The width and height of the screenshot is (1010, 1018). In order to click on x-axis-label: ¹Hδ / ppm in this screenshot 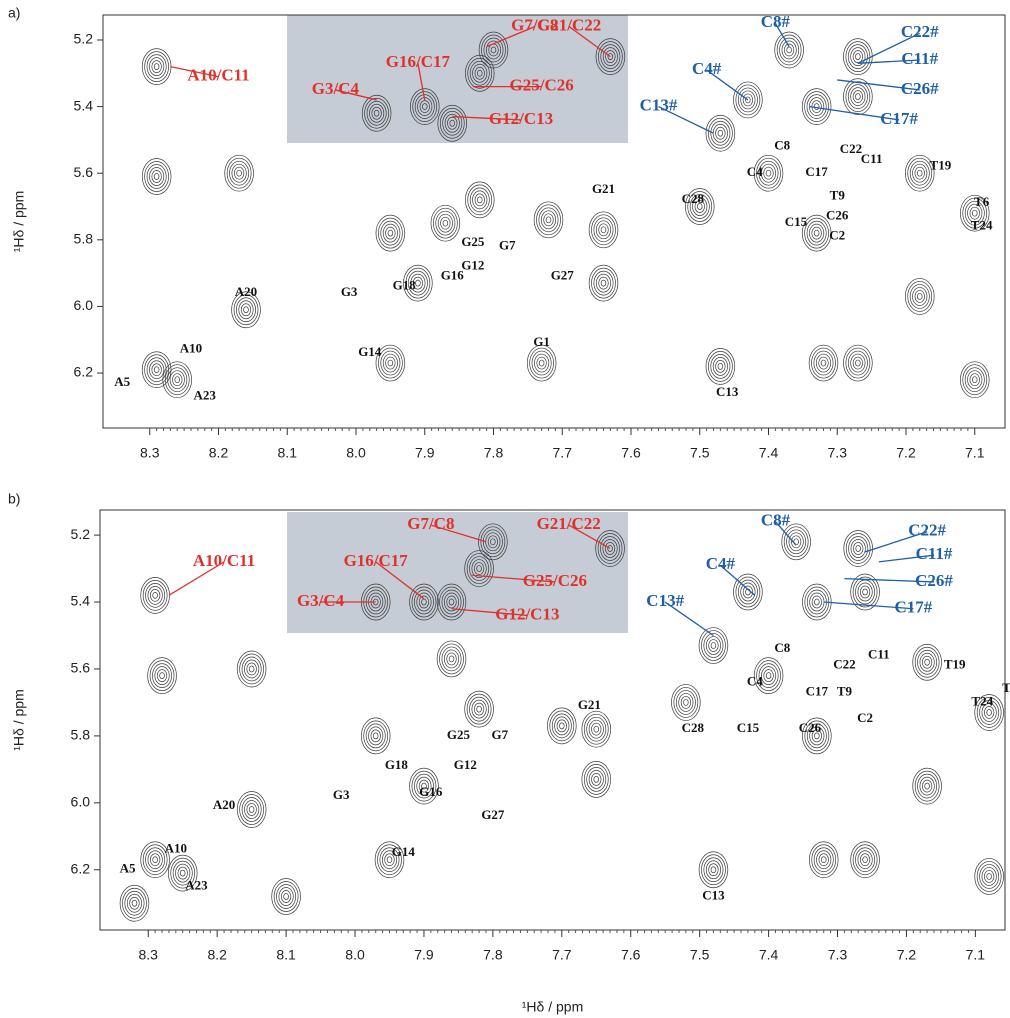, I will do `click(552, 1007)`.